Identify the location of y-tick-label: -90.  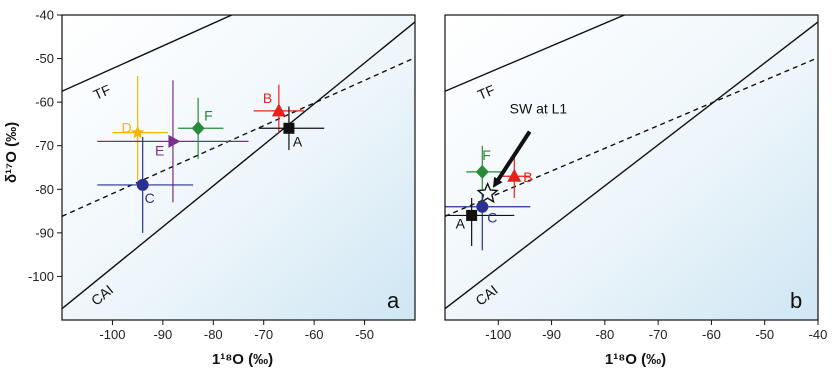
(44, 232).